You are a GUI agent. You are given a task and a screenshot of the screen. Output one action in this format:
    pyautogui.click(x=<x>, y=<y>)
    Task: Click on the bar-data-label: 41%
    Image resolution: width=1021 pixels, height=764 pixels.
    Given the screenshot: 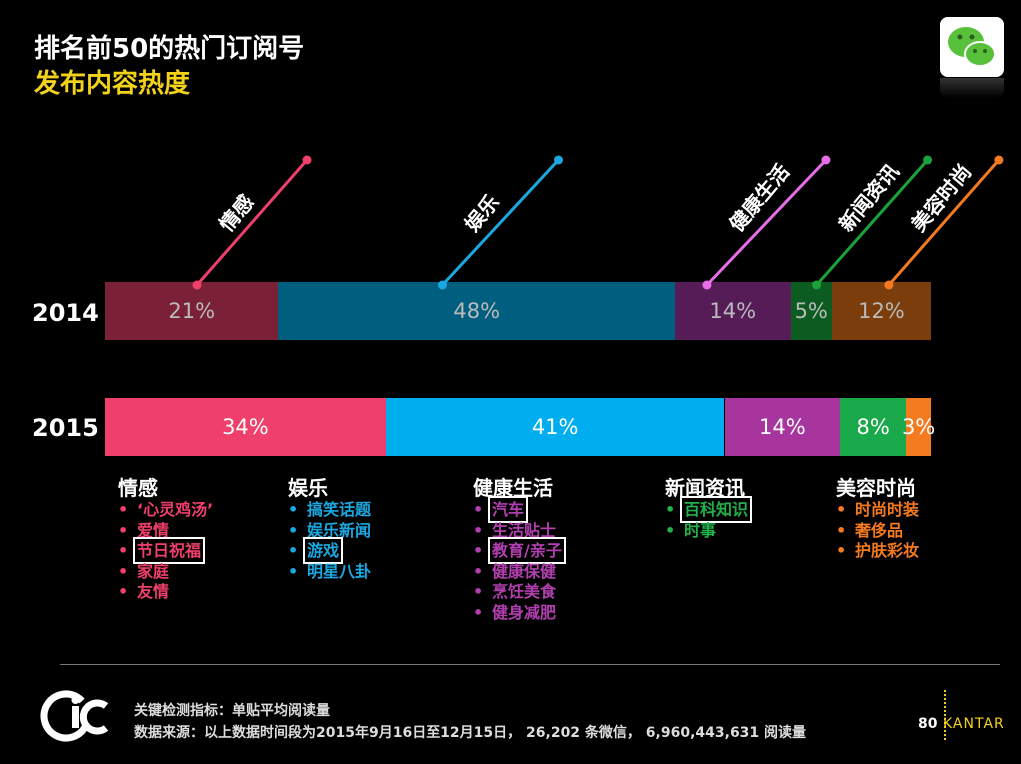 What is the action you would take?
    pyautogui.click(x=555, y=427)
    